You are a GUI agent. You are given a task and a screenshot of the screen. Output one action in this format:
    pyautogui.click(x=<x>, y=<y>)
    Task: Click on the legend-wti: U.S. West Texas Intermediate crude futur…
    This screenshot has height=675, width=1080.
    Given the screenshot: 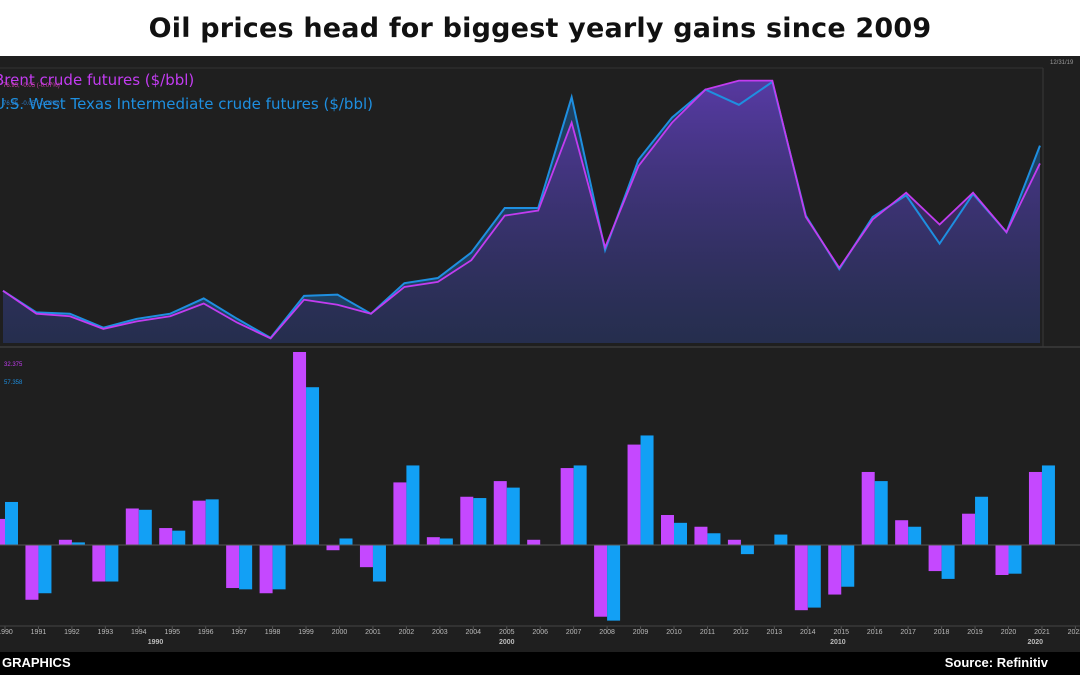 What is the action you would take?
    pyautogui.click(x=186, y=104)
    